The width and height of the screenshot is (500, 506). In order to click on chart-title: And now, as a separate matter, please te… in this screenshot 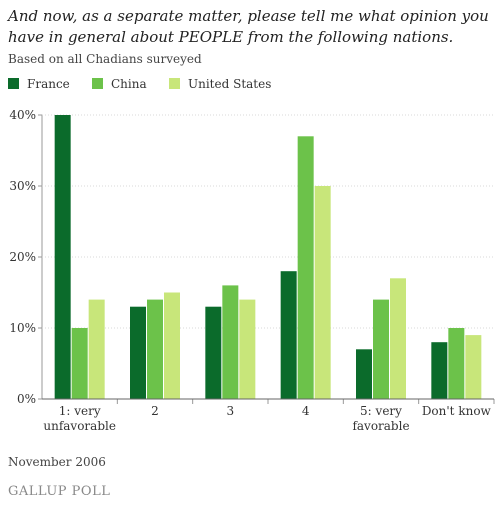, I will do `click(248, 26)`.